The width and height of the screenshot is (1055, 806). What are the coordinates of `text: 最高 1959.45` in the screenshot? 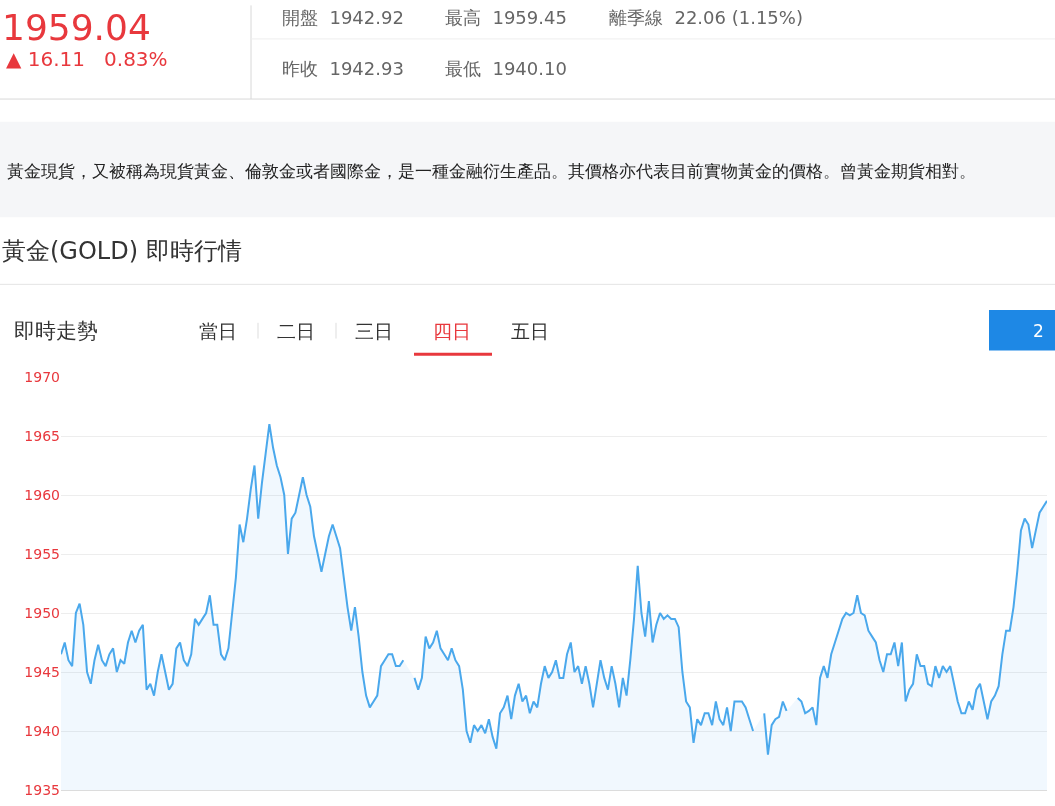 It's located at (506, 17).